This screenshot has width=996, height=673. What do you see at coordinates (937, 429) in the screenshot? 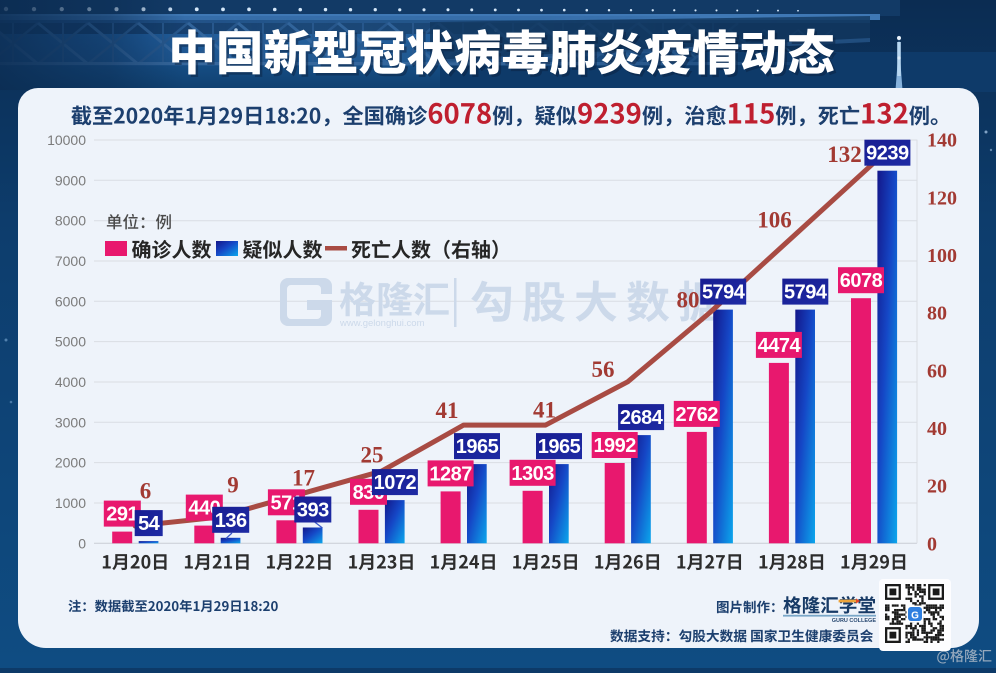
I see `svg-text: 40` at bounding box center [937, 429].